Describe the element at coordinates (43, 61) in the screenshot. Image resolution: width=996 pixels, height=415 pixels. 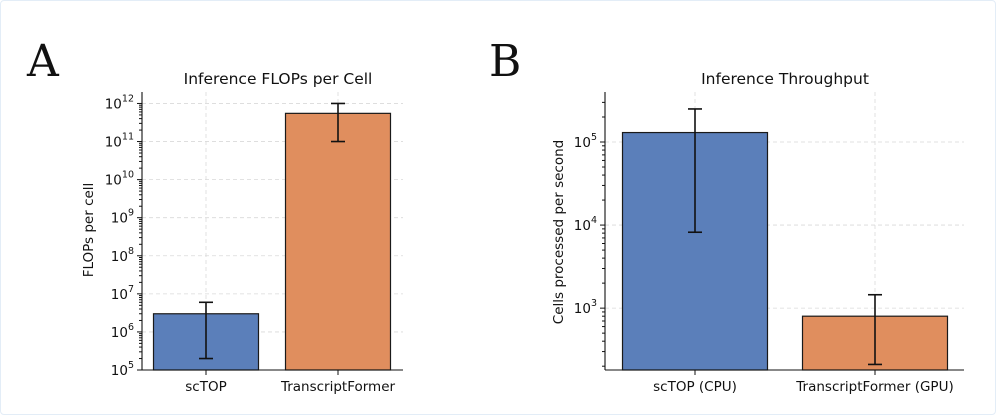
I see `panel-letter-a: A` at that location.